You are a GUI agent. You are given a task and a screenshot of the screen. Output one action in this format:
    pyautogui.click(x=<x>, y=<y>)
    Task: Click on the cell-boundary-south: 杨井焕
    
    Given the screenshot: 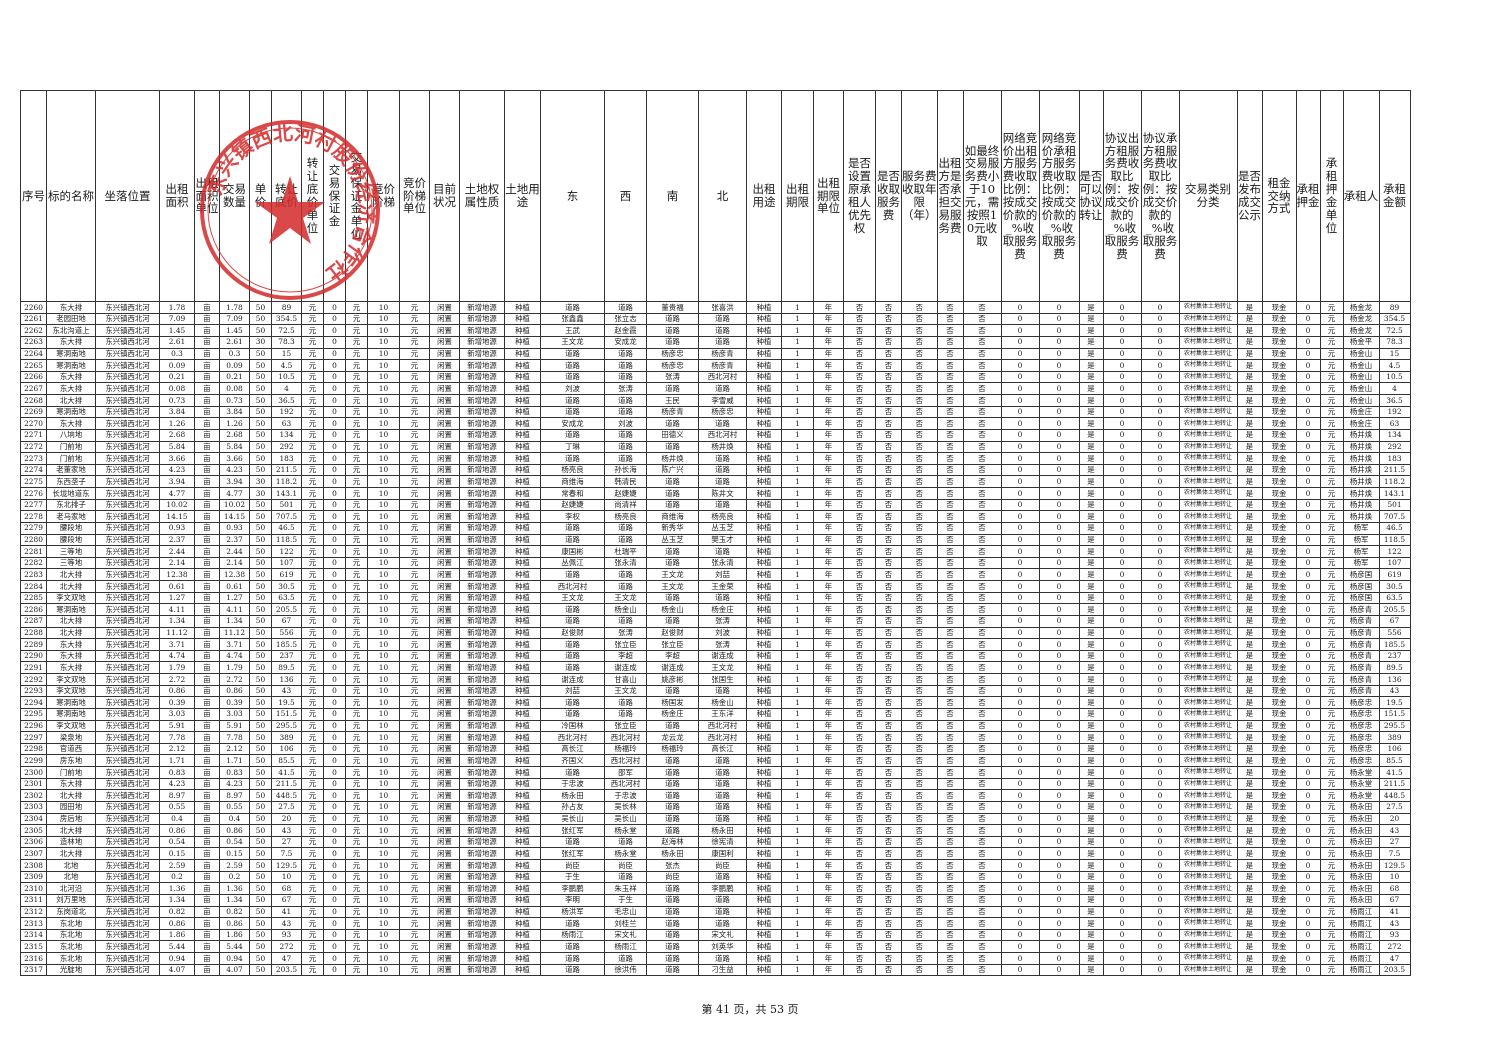 What is the action you would take?
    pyautogui.click(x=672, y=458)
    